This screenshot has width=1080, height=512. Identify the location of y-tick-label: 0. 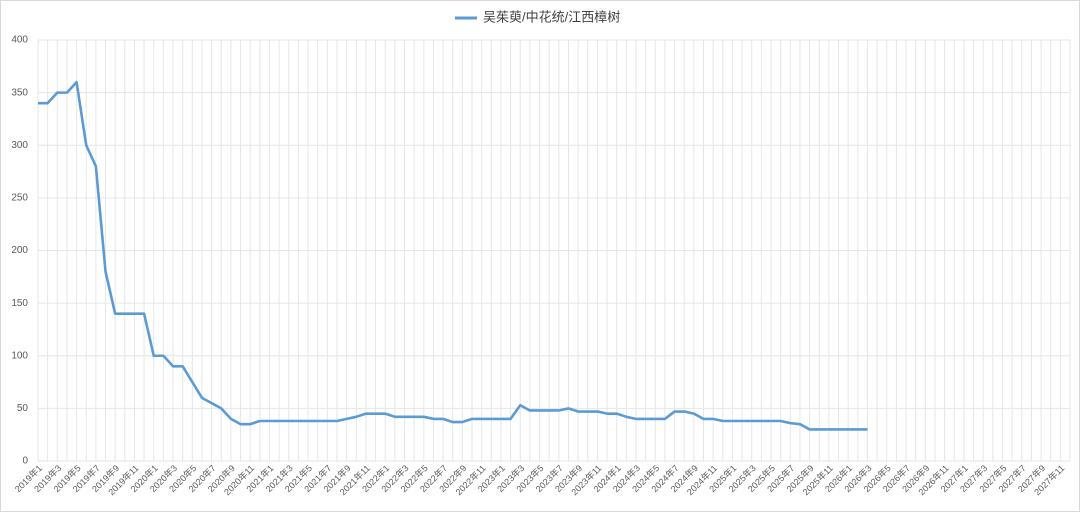
(25, 461).